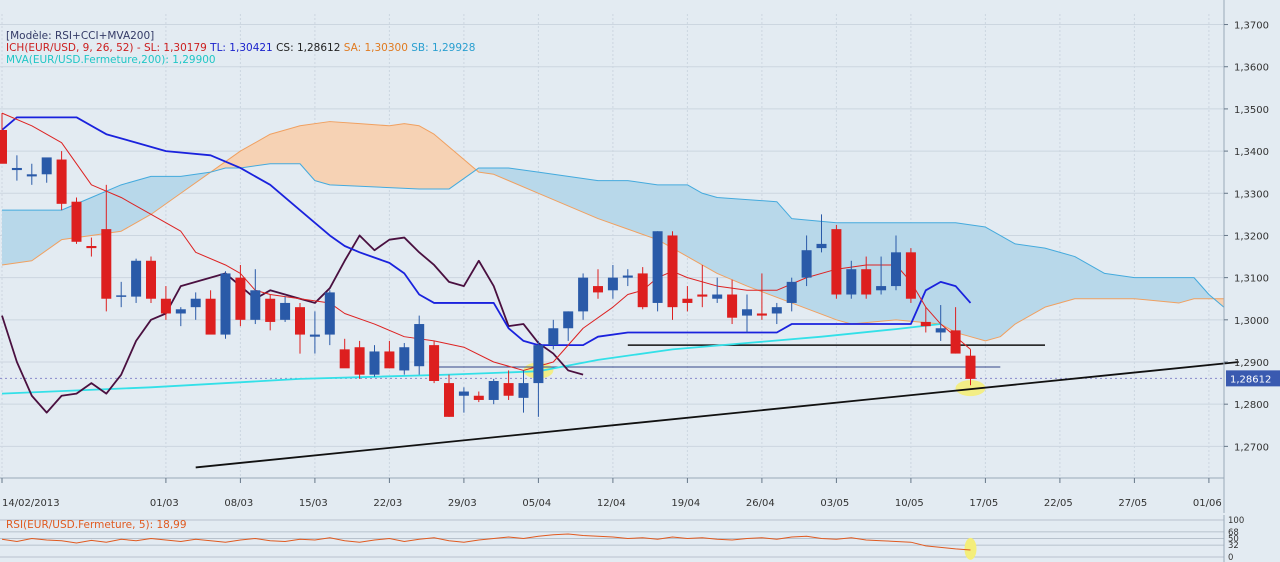  I want to click on highlight-ellipse, so click(970, 388).